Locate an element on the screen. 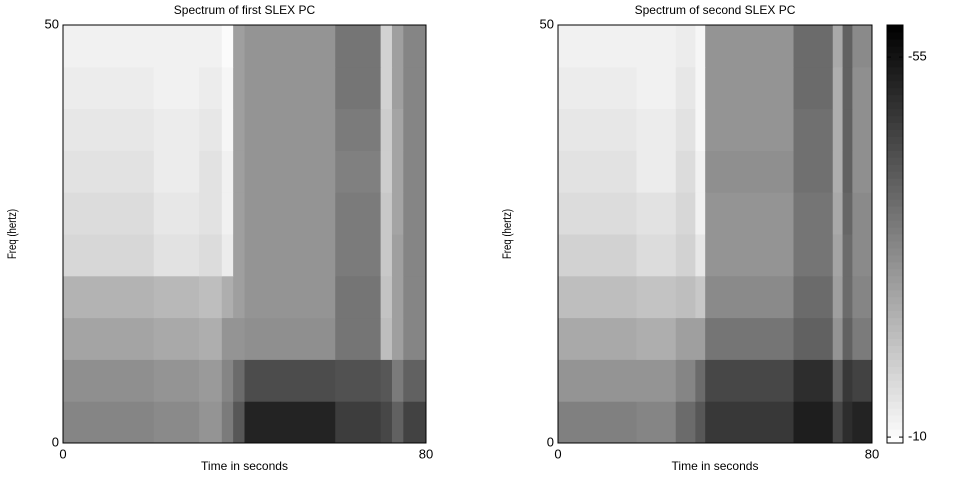 This screenshot has width=953, height=484. colorbar-frame is located at coordinates (895, 234).